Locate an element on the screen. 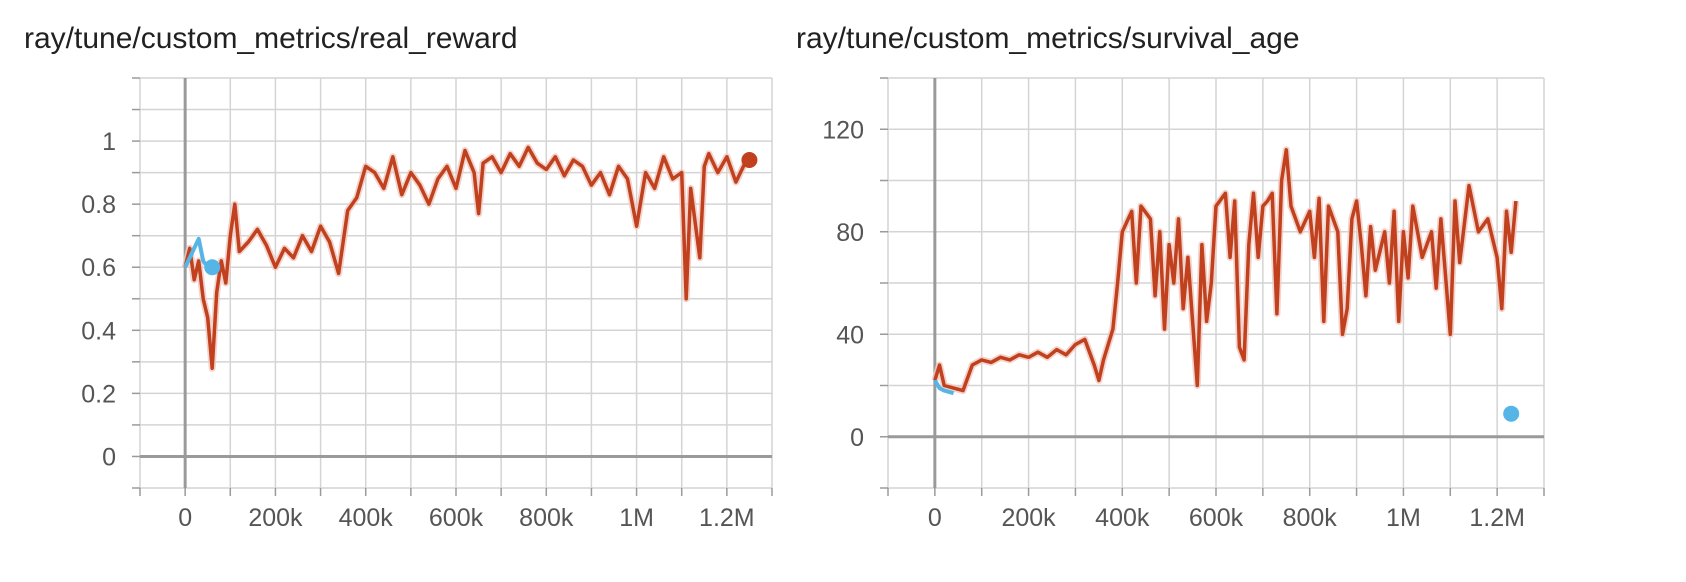  y-tick-label: 0.2 is located at coordinates (98, 394).